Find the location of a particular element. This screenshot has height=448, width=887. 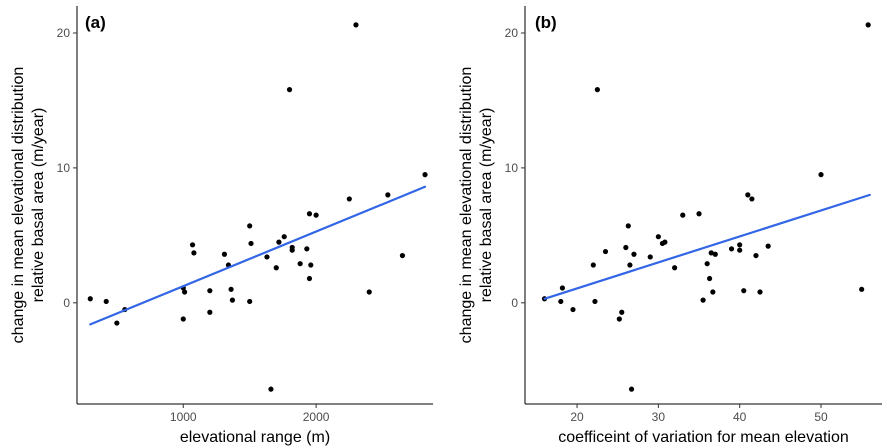

x-tick-label: 30 is located at coordinates (659, 417).